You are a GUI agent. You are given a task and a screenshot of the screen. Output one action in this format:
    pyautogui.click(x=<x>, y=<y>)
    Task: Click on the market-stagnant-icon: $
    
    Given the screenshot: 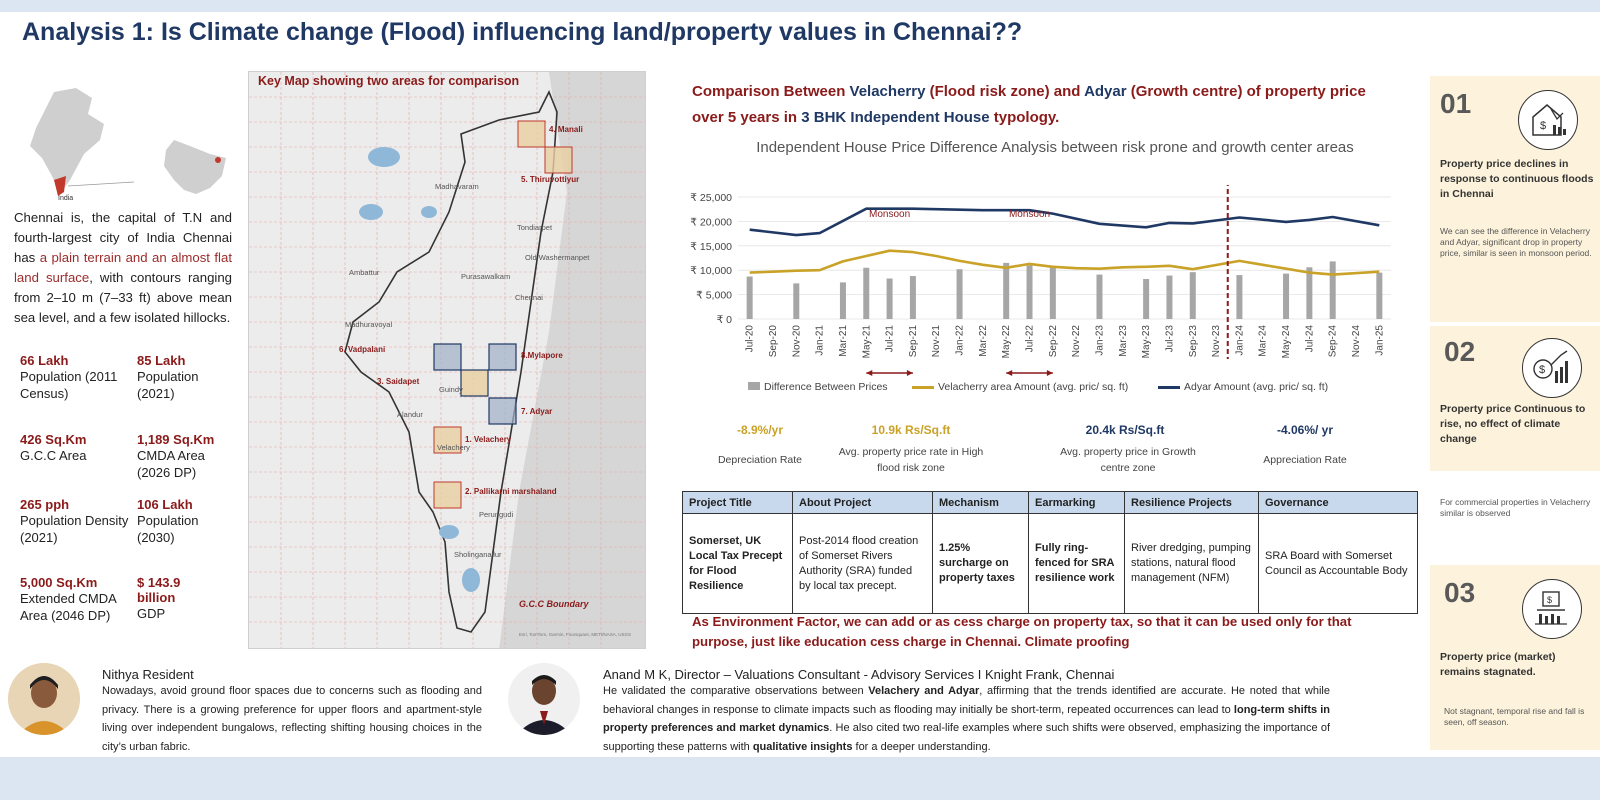 What is the action you would take?
    pyautogui.click(x=1552, y=609)
    